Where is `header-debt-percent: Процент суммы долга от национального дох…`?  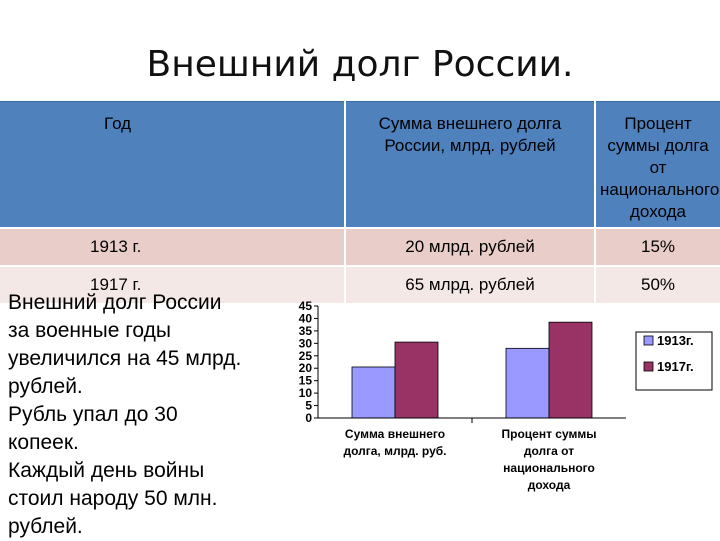 header-debt-percent: Процент суммы долга от национального дох… is located at coordinates (657, 164).